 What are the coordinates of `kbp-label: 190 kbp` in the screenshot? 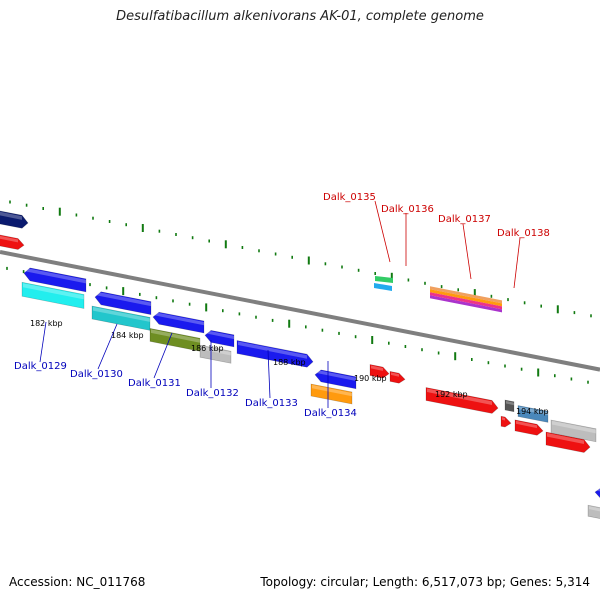 It's located at (370, 378).